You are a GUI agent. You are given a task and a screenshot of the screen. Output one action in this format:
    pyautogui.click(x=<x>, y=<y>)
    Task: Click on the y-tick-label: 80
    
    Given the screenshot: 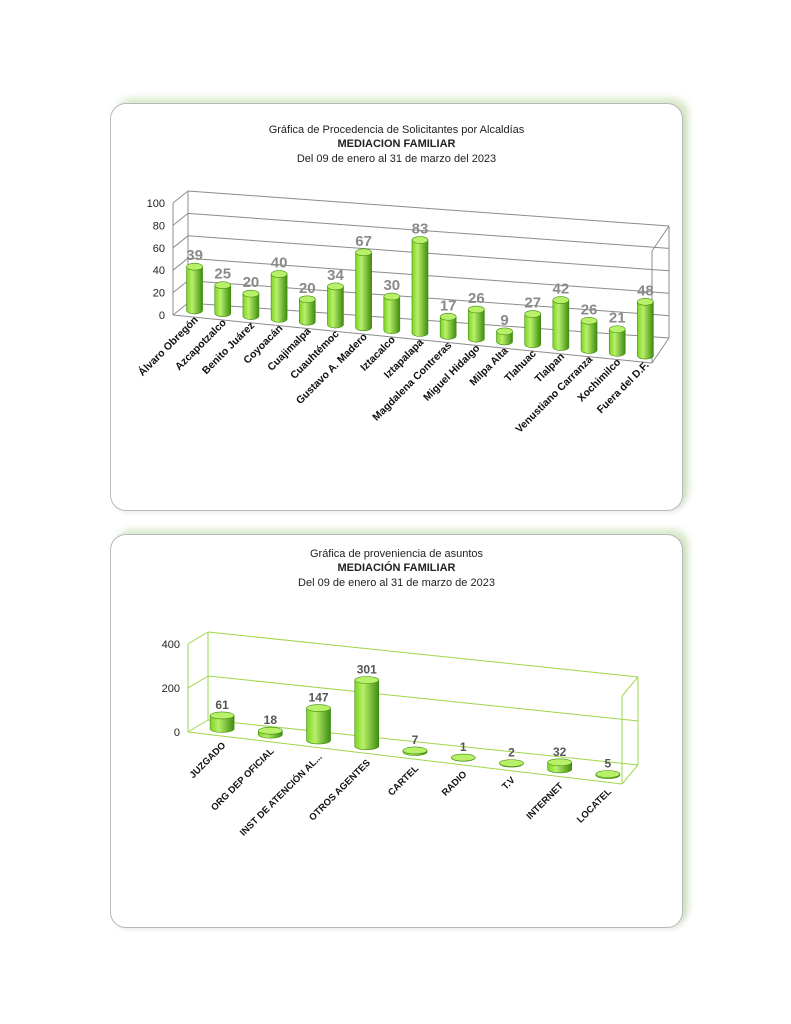 What is the action you would take?
    pyautogui.click(x=159, y=226)
    